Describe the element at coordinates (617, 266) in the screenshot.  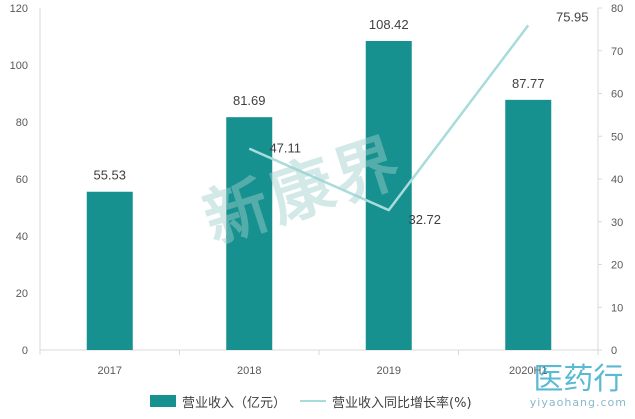
I see `y-right-tick-label: 20` at that location.